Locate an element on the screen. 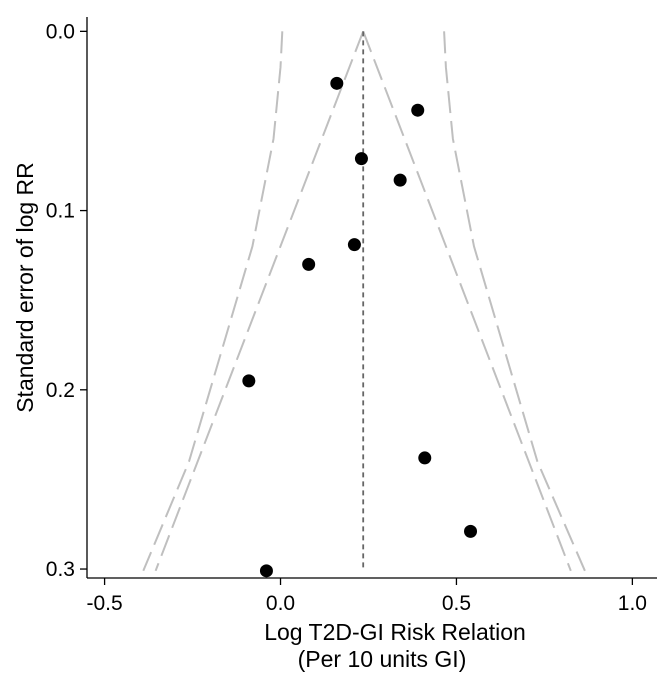  x-axis-subtitle: (Per 10 units GI) is located at coordinates (382, 659).